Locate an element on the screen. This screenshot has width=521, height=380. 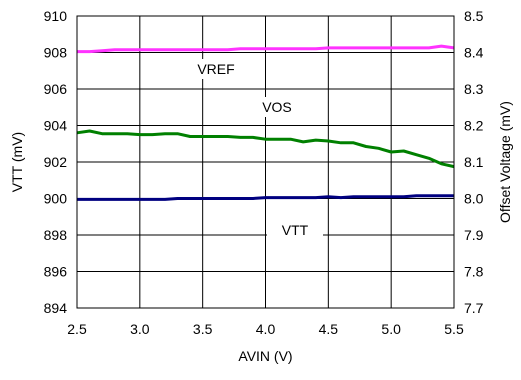
x-axis-title: AVIN (V) is located at coordinates (265, 356).